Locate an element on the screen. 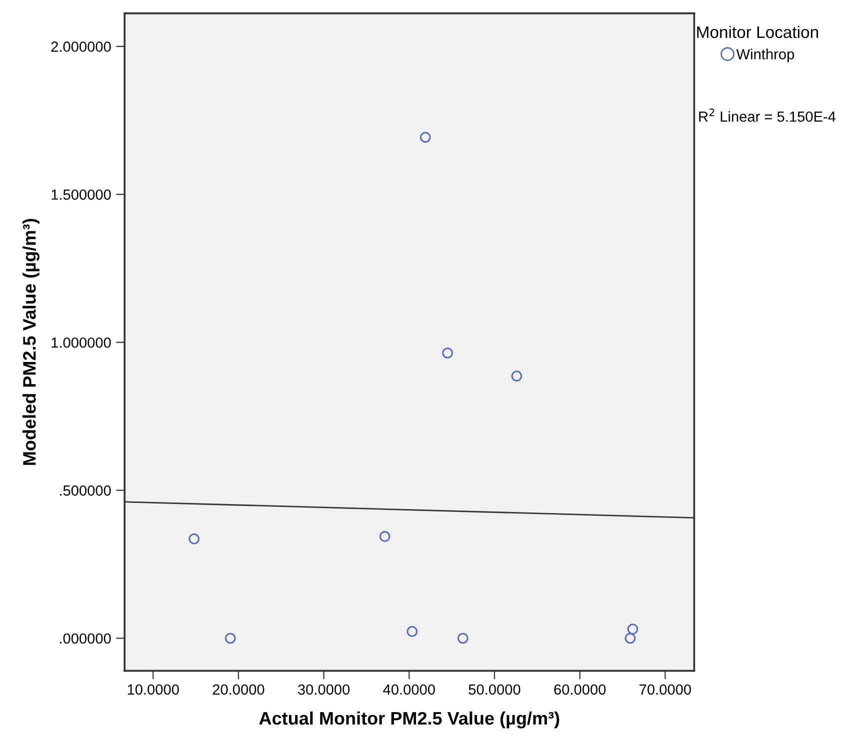 This screenshot has width=847, height=741. y-tick-label: .000000 is located at coordinates (85, 638).